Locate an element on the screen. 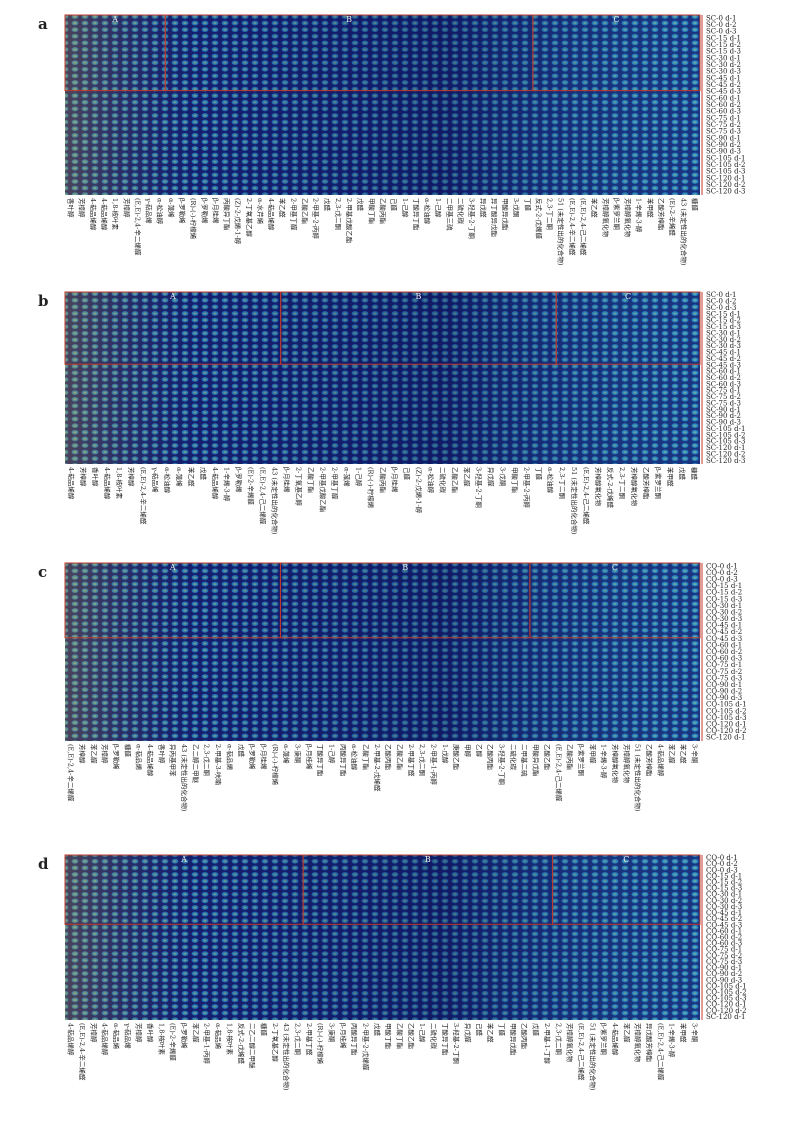 The height and width of the screenshot is (1130, 800). compound-label: 乙酸乙酯 is located at coordinates (400, 757).